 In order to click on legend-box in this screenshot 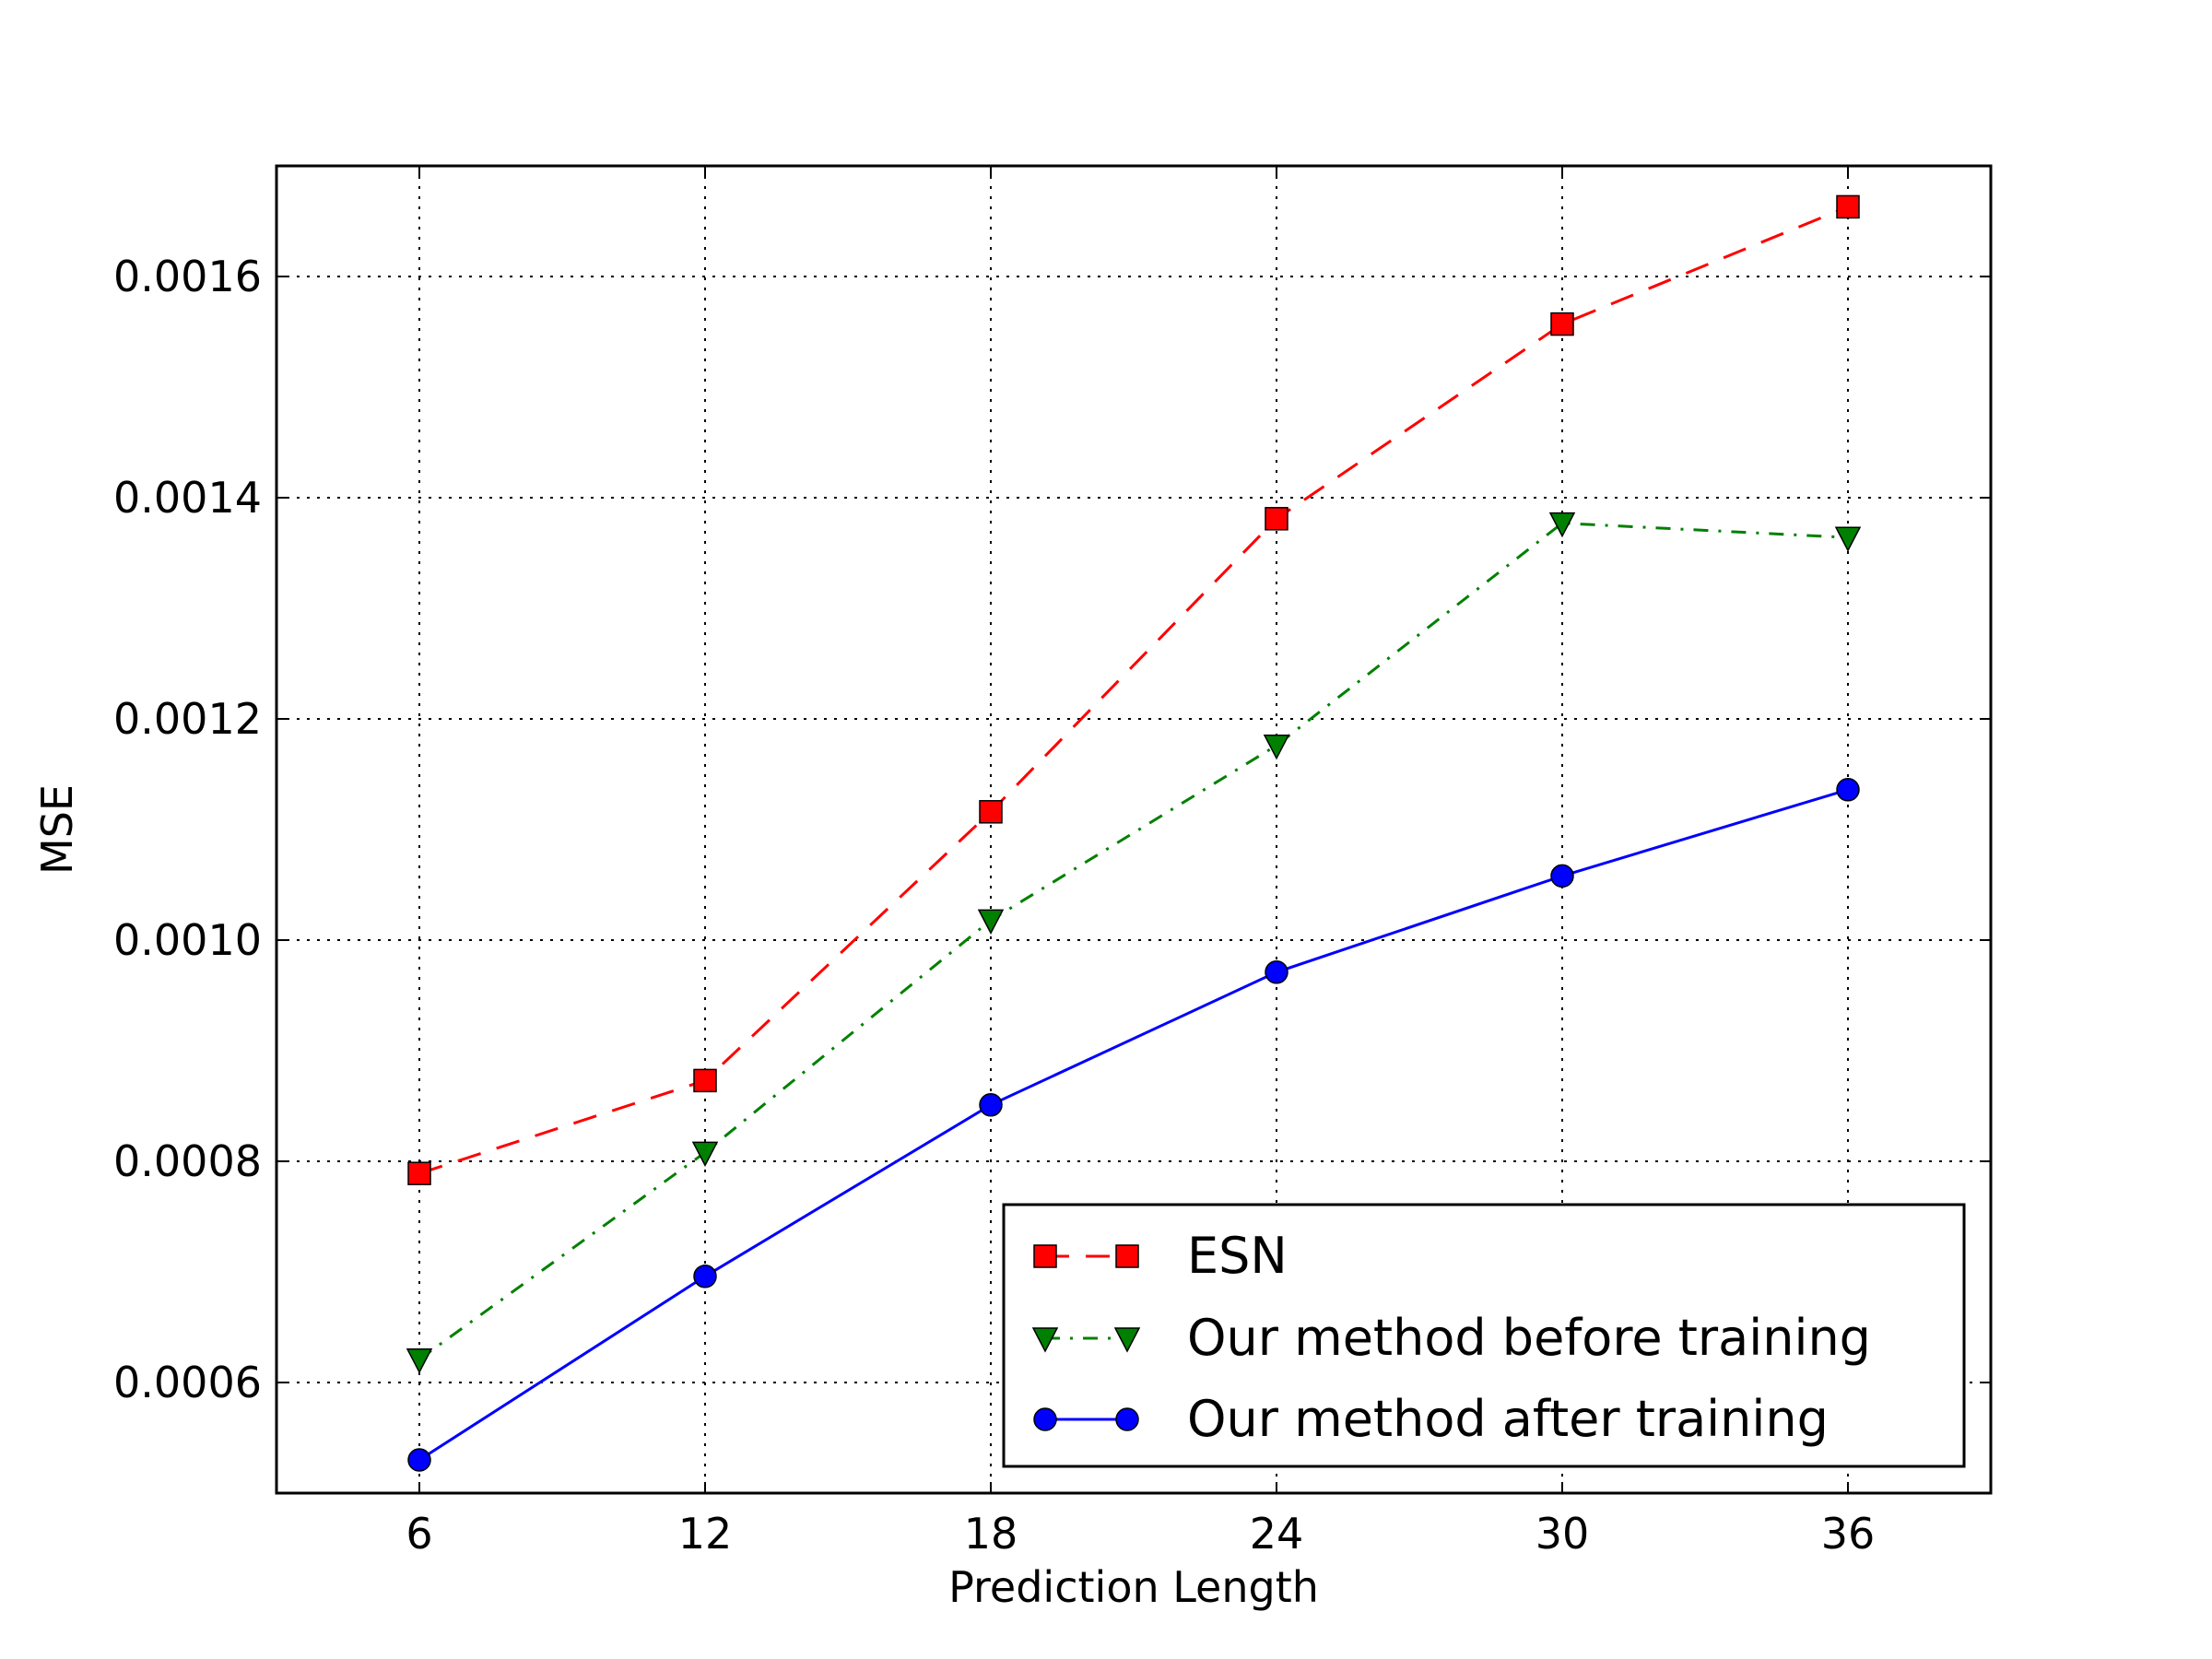, I will do `click(1484, 1335)`.